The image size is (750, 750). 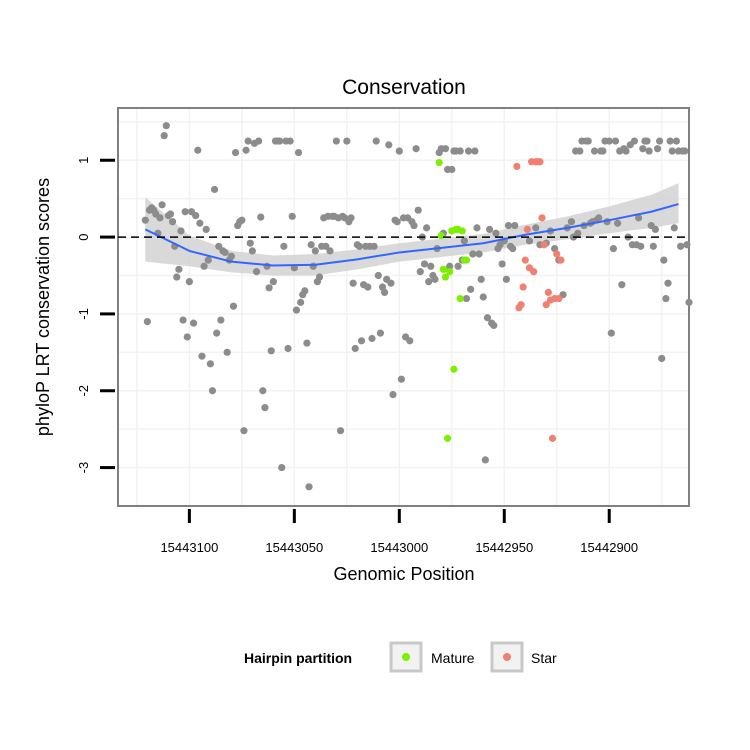 What do you see at coordinates (83, 314) in the screenshot?
I see `y-tick-label: -1` at bounding box center [83, 314].